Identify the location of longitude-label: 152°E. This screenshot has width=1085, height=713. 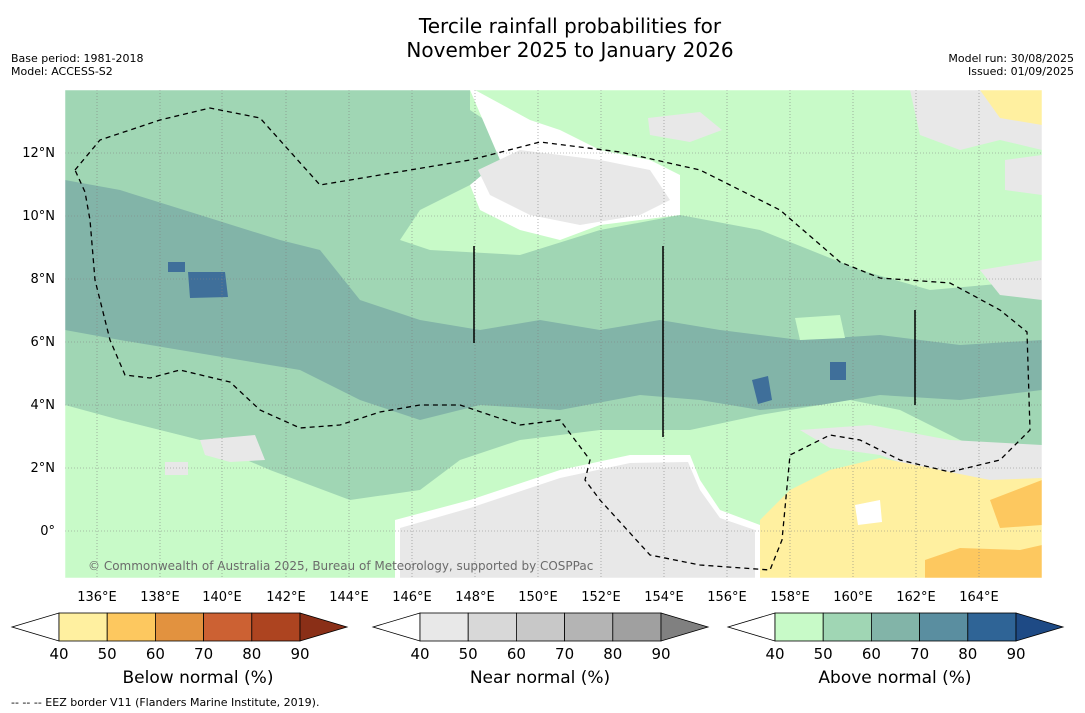
(601, 597).